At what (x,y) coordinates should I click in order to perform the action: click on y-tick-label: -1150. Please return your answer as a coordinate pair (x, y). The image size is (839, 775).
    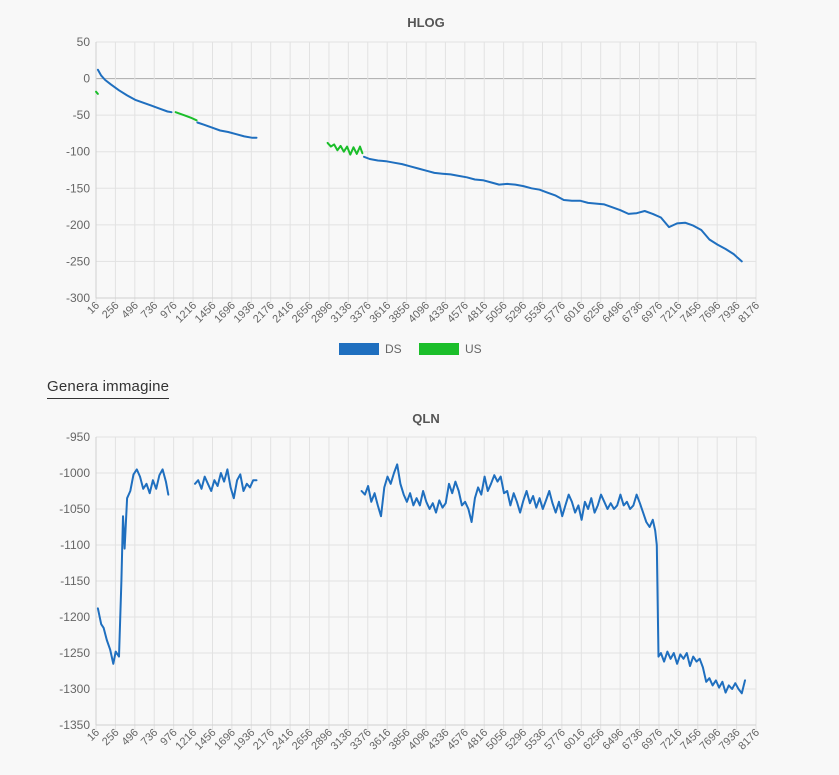
    Looking at the image, I should click on (75, 581).